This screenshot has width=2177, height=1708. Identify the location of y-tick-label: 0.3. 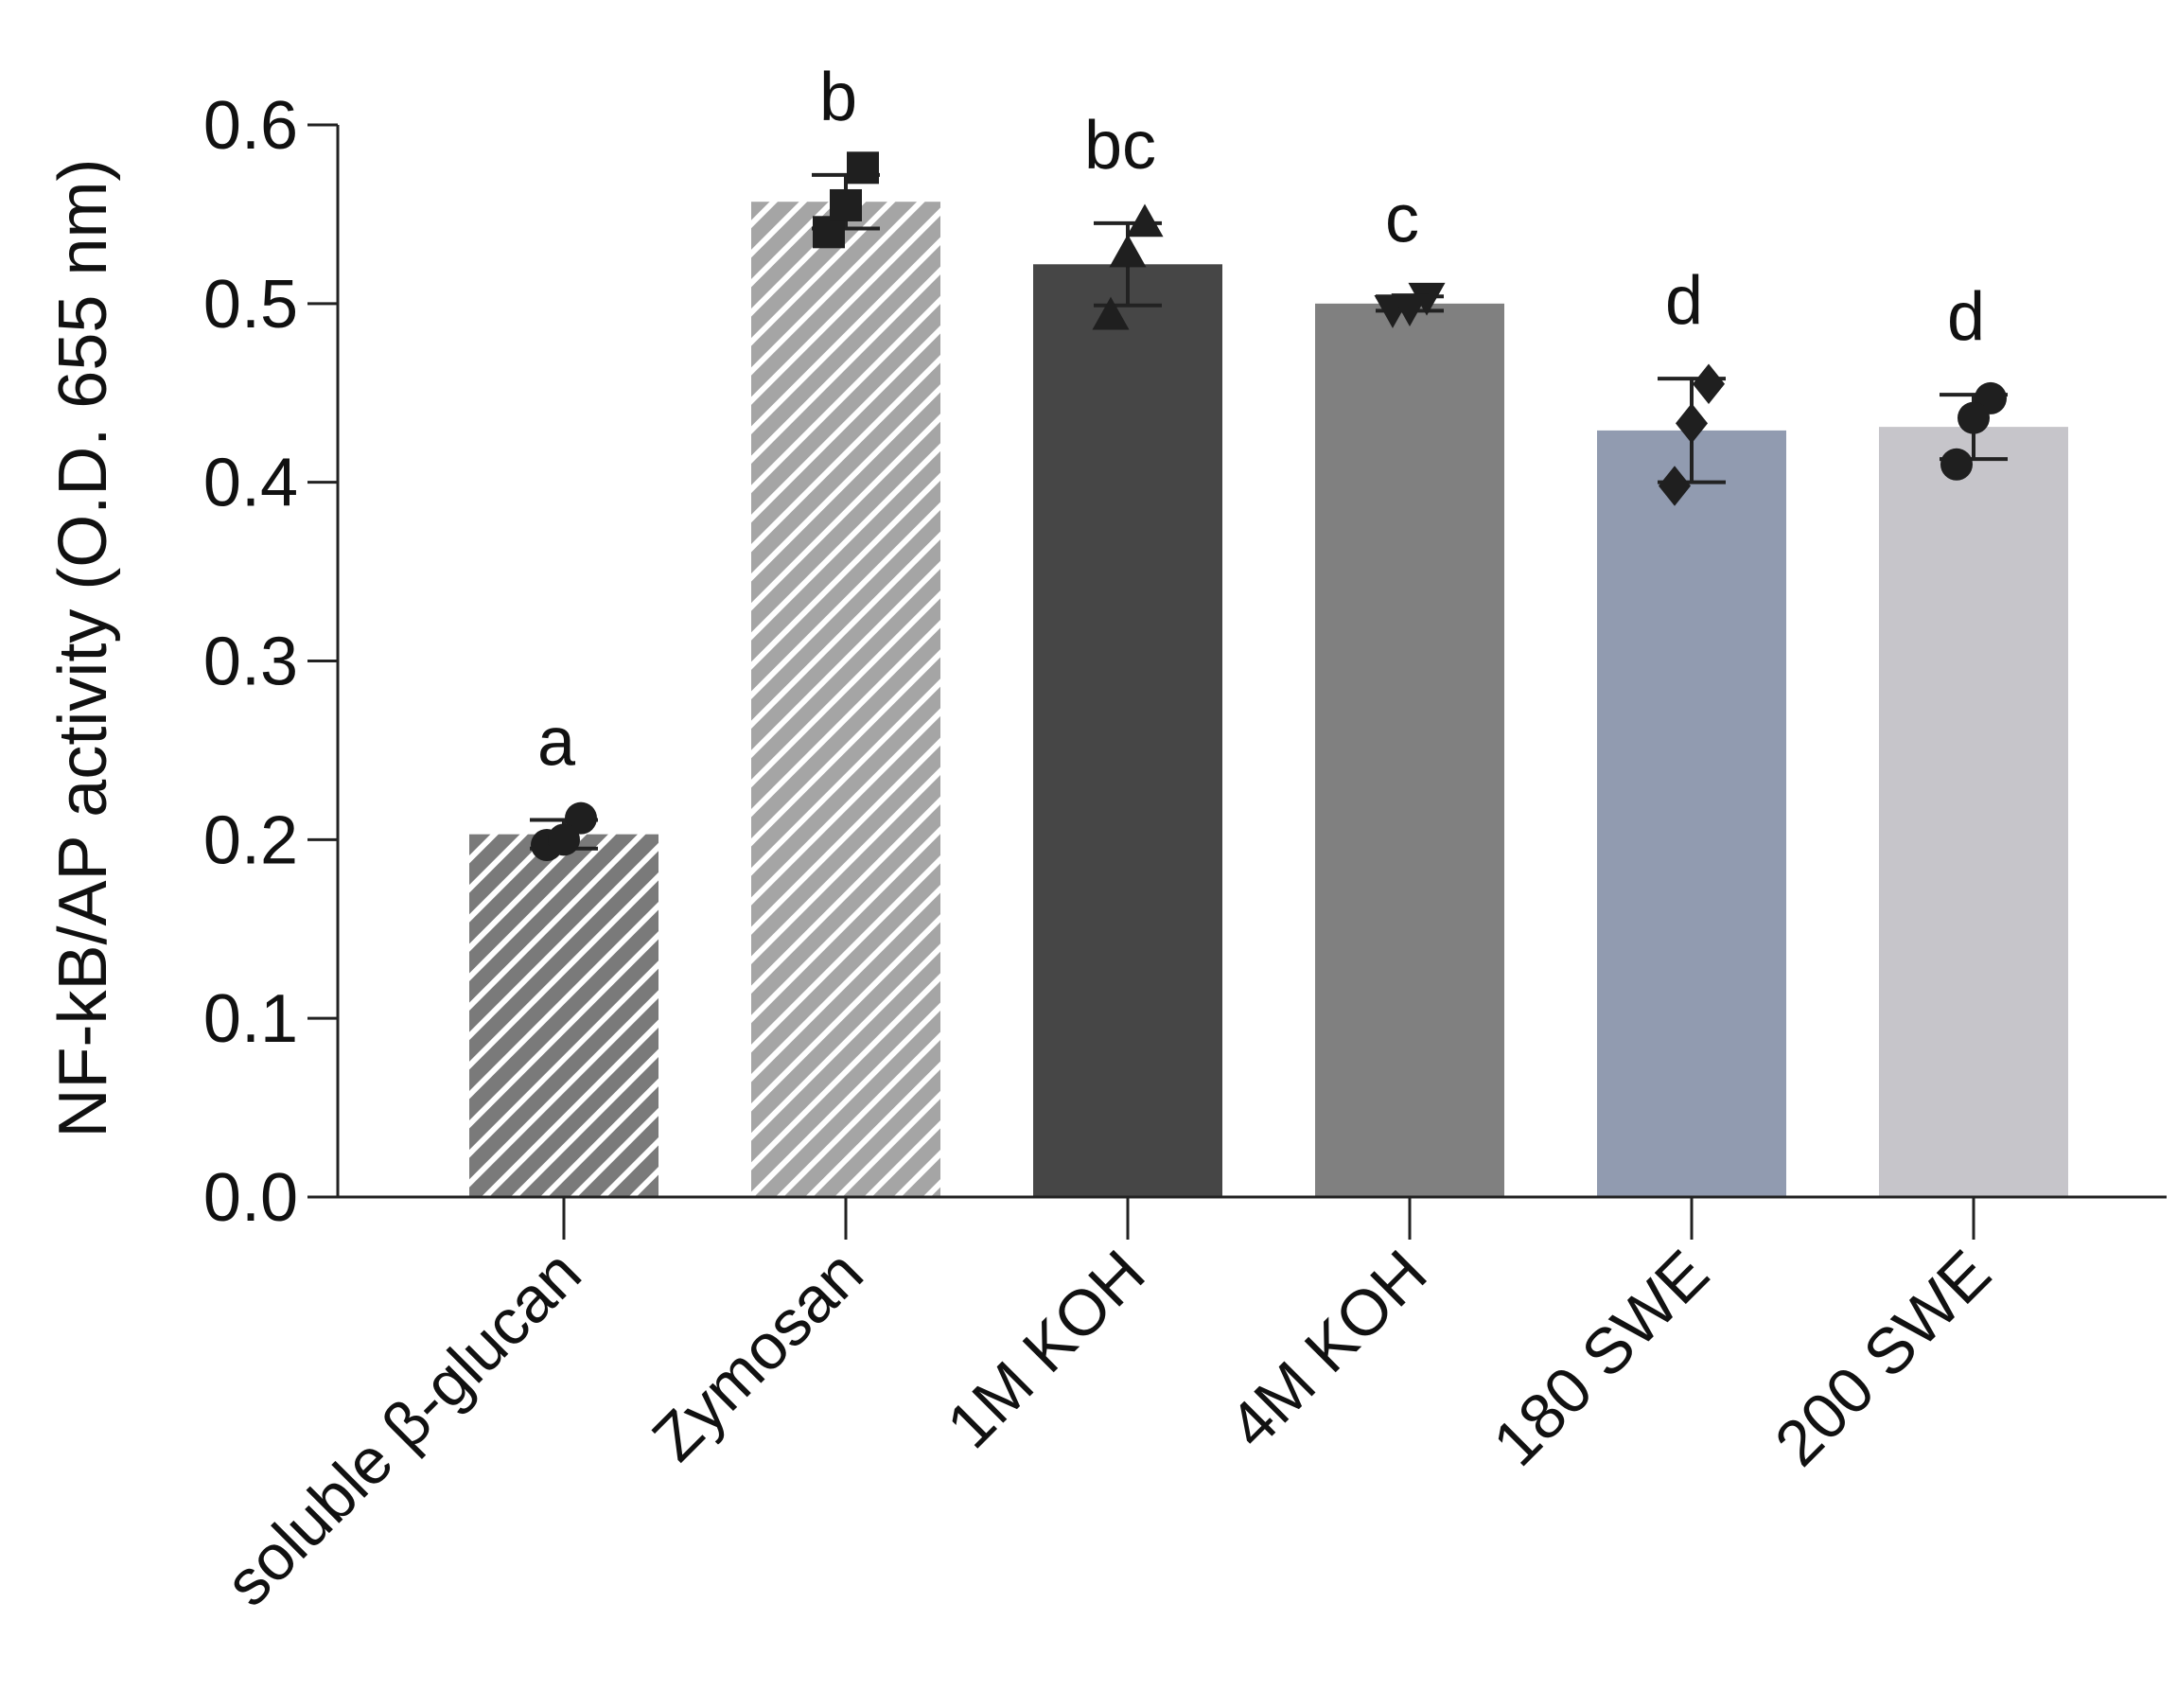
(250, 662).